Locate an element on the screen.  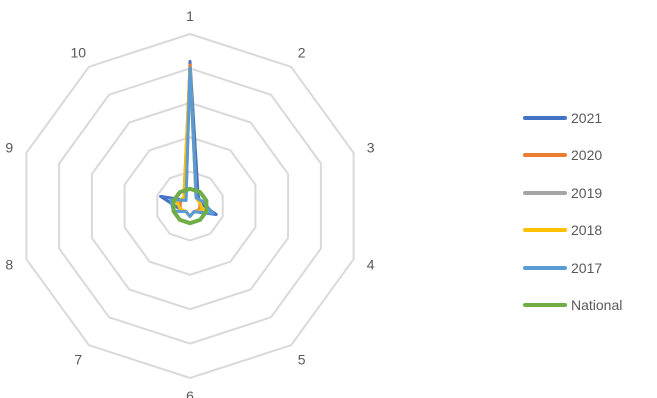
axis-label-10: 10 is located at coordinates (79, 52).